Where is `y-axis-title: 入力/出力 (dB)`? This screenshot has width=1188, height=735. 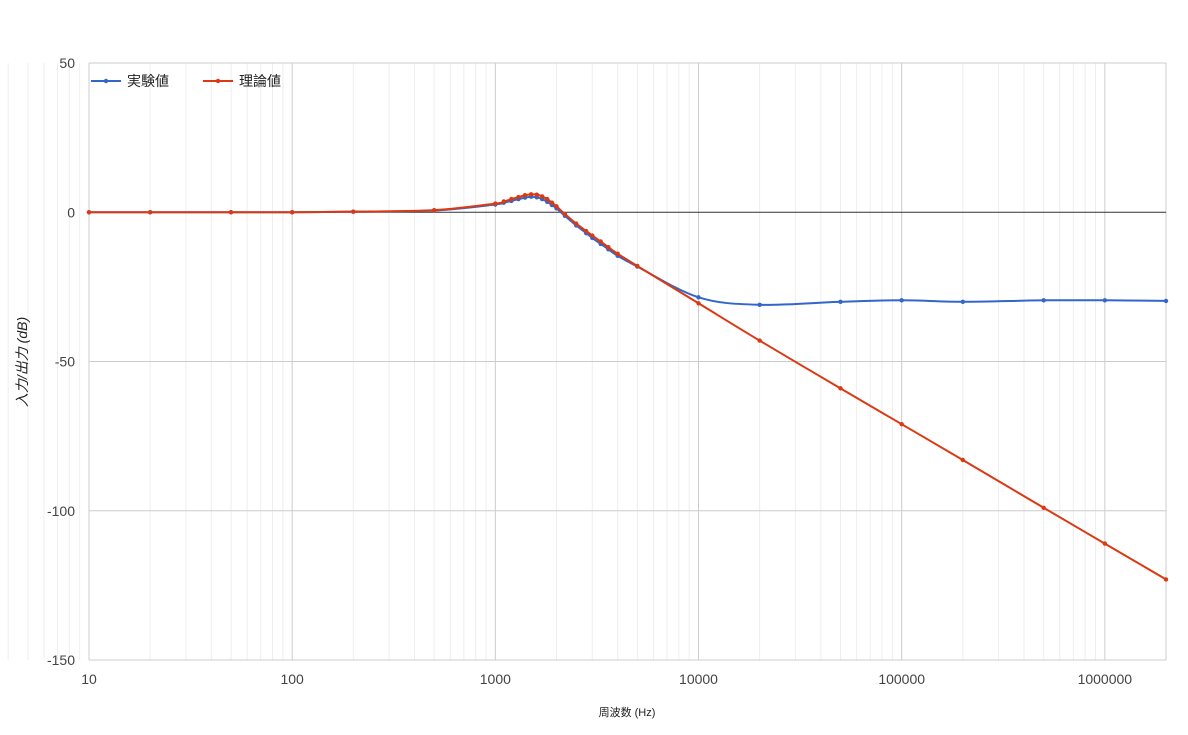 y-axis-title: 入力/出力 (dB) is located at coordinates (22, 362).